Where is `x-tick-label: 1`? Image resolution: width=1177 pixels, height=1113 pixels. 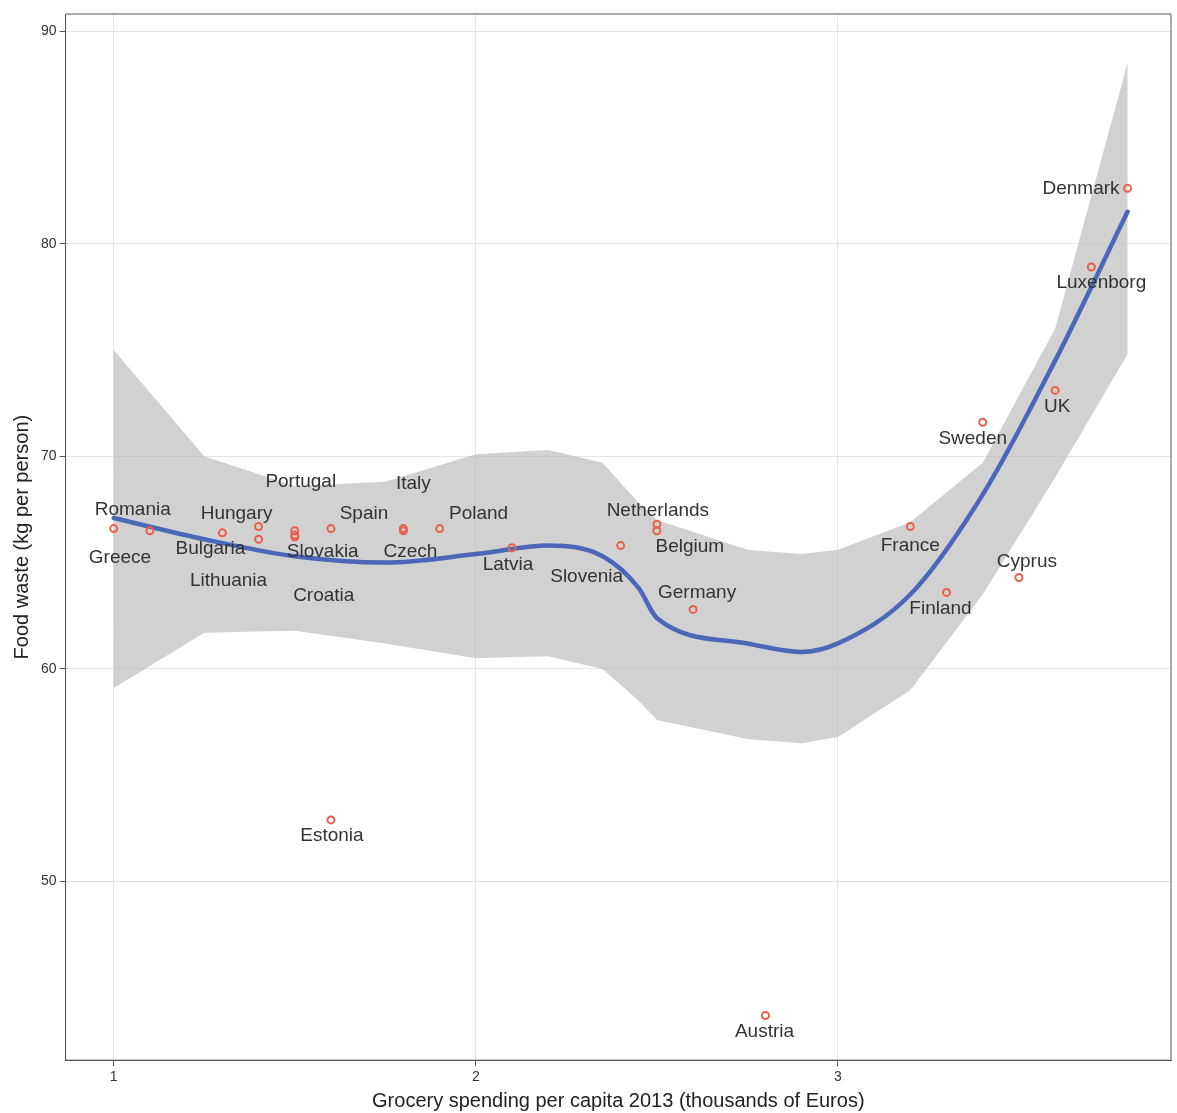 x-tick-label: 1 is located at coordinates (113, 1076).